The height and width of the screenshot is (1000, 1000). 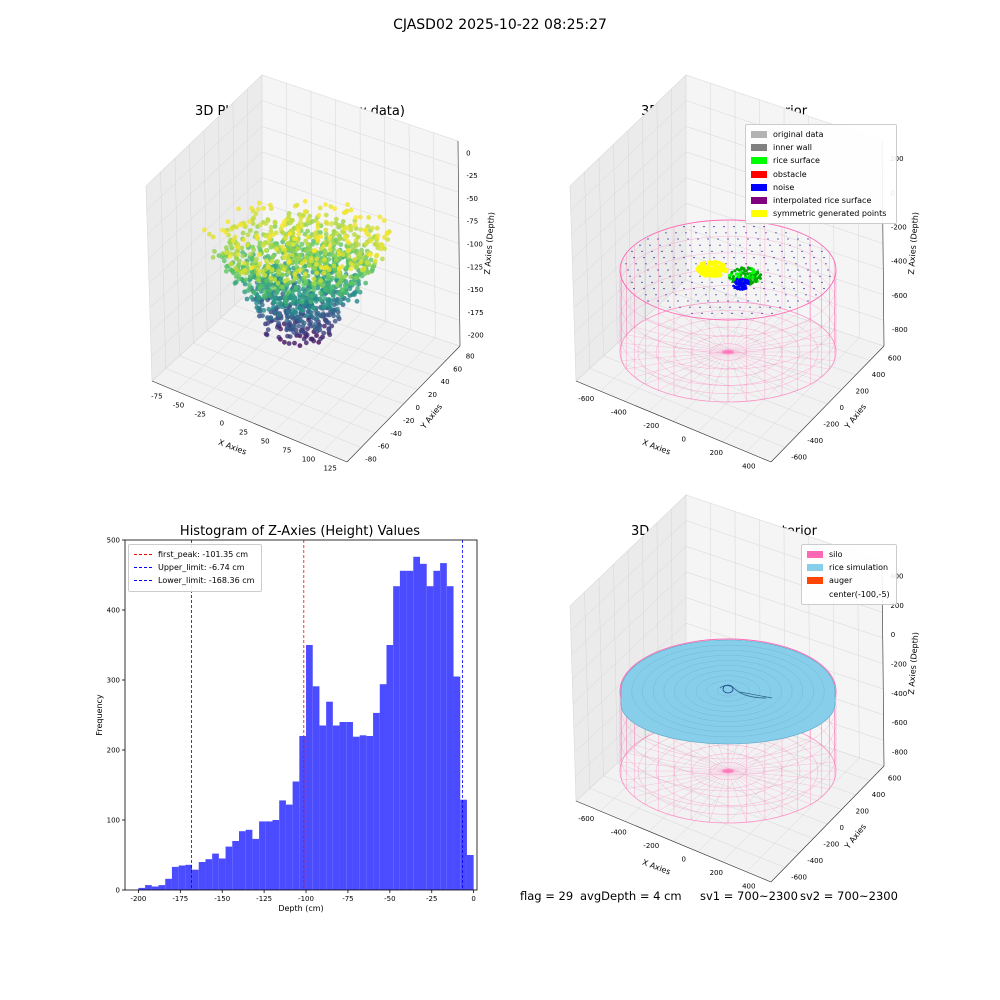 I want to click on silo-top-rim, so click(x=728, y=270).